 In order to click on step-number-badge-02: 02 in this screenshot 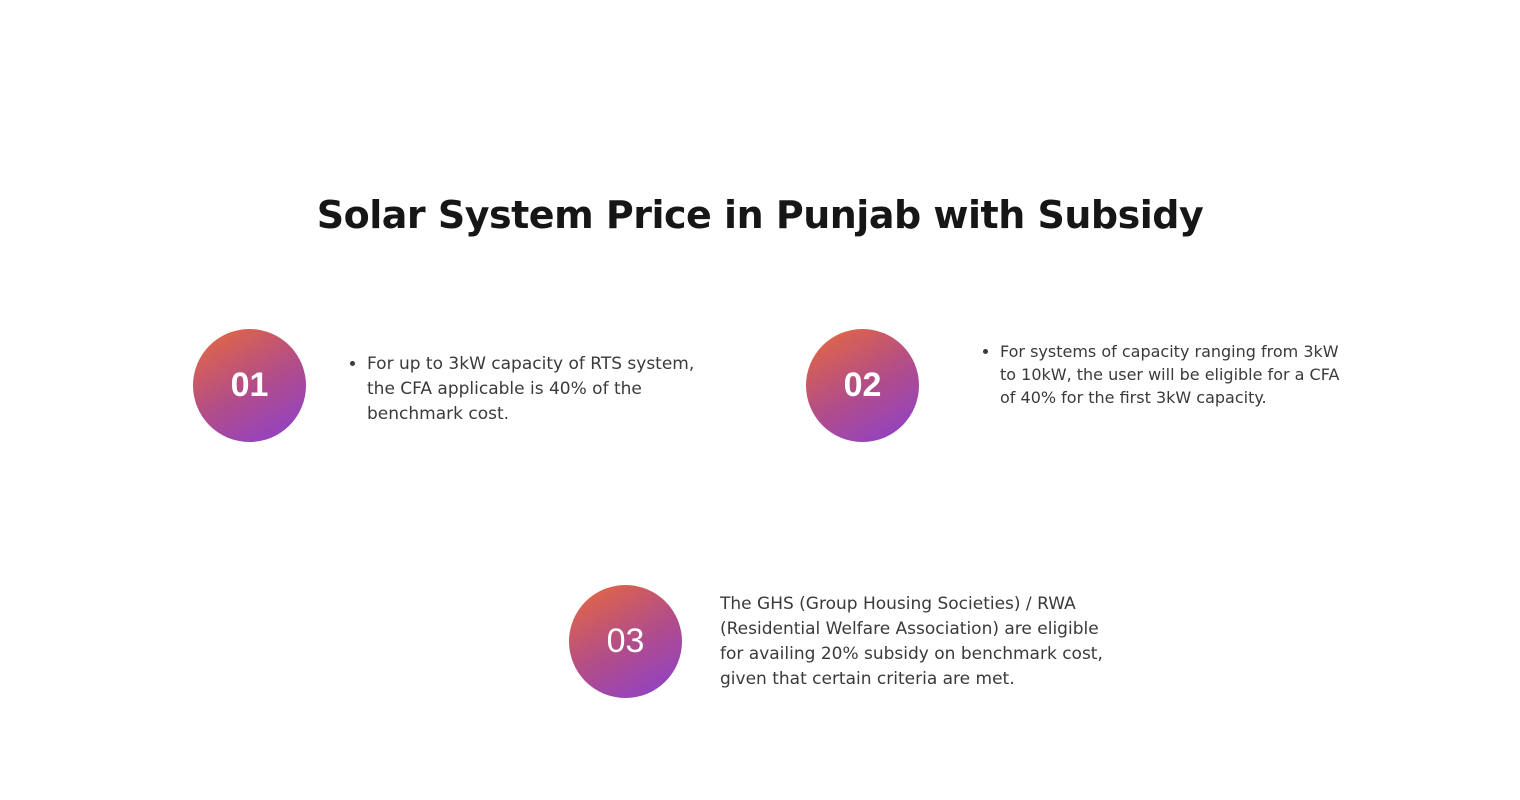, I will do `click(862, 385)`.